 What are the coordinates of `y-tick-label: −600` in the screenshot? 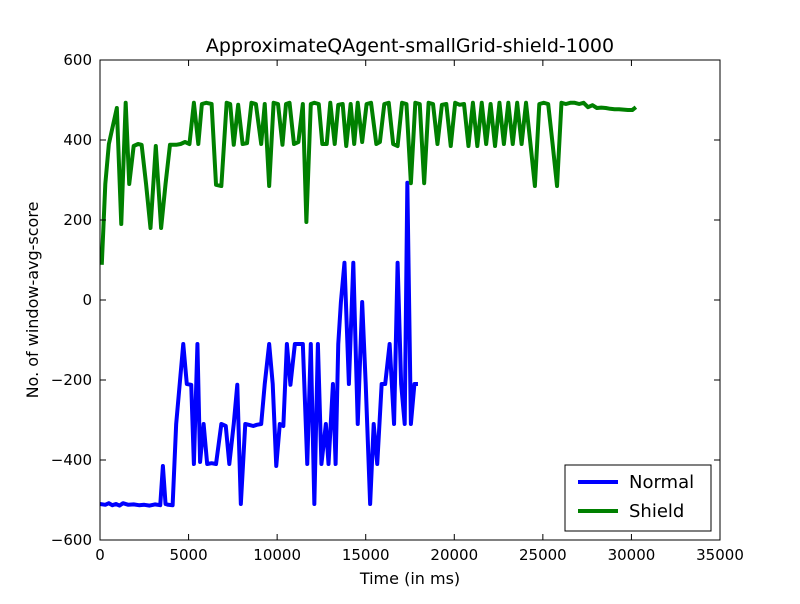 It's located at (71, 540).